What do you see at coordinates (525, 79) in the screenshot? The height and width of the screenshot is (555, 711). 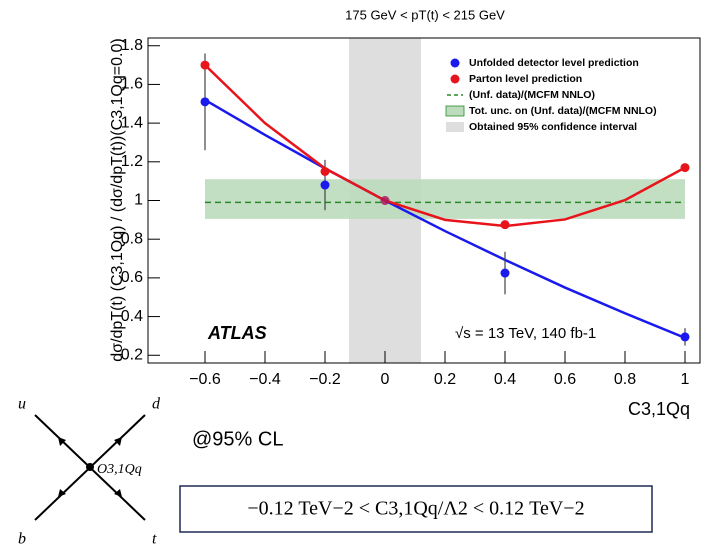 I see `legend-label: Parton level prediction` at bounding box center [525, 79].